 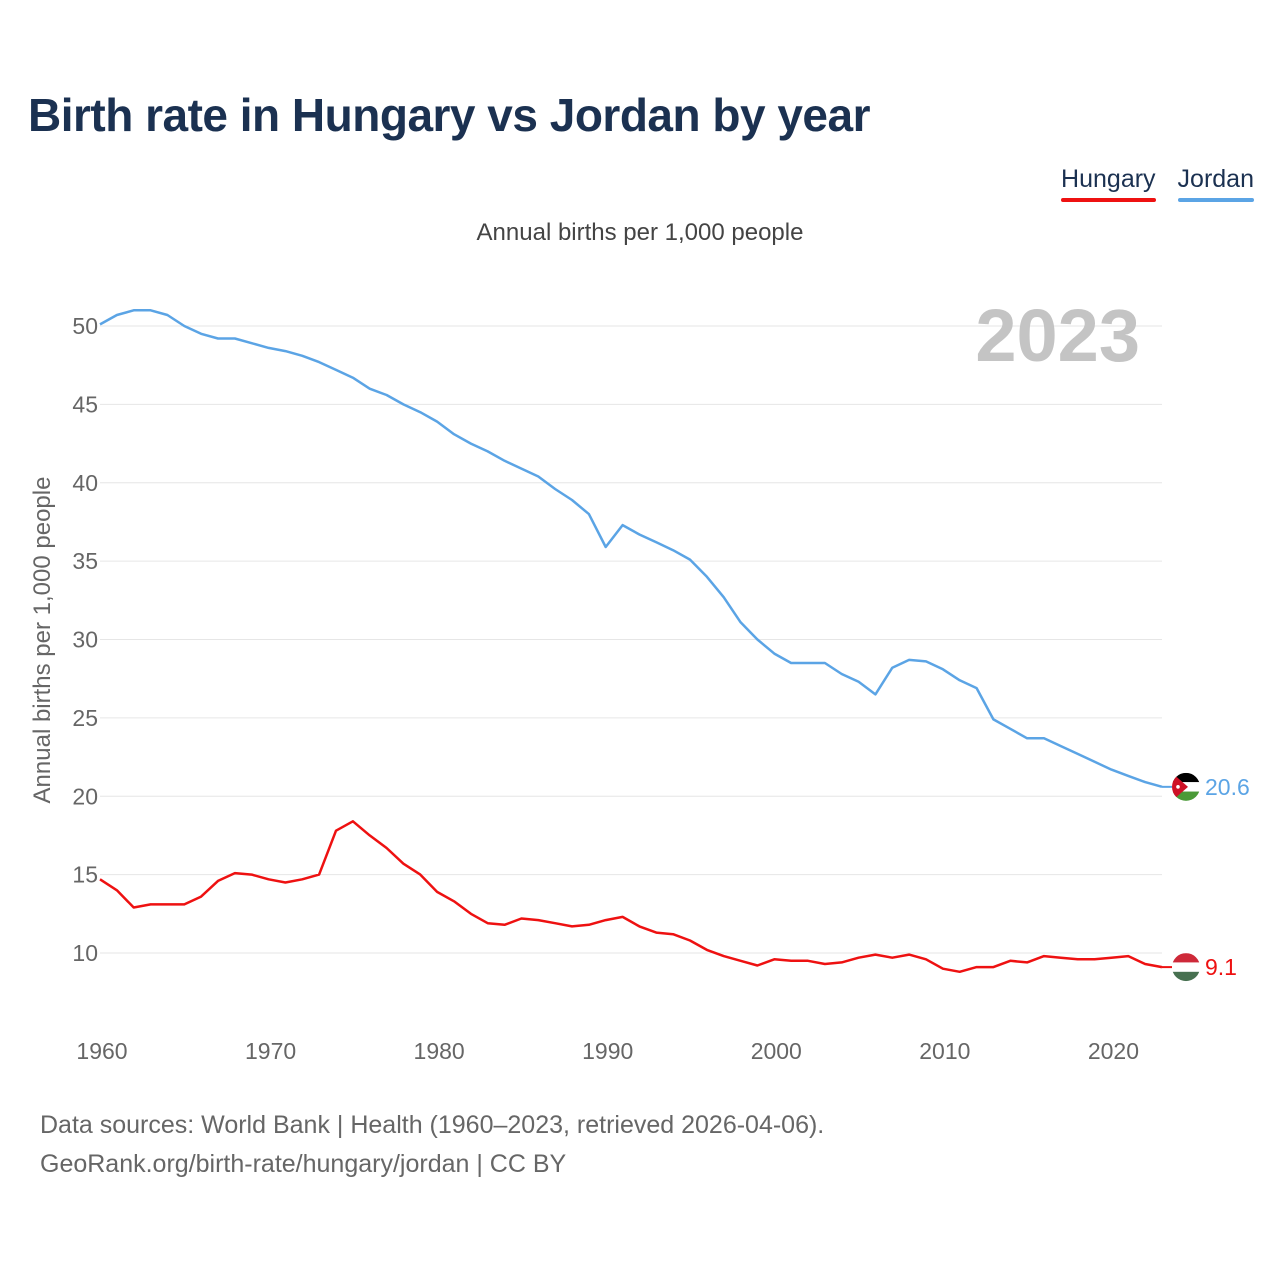 I want to click on y-tick-label: 45, so click(x=85, y=404).